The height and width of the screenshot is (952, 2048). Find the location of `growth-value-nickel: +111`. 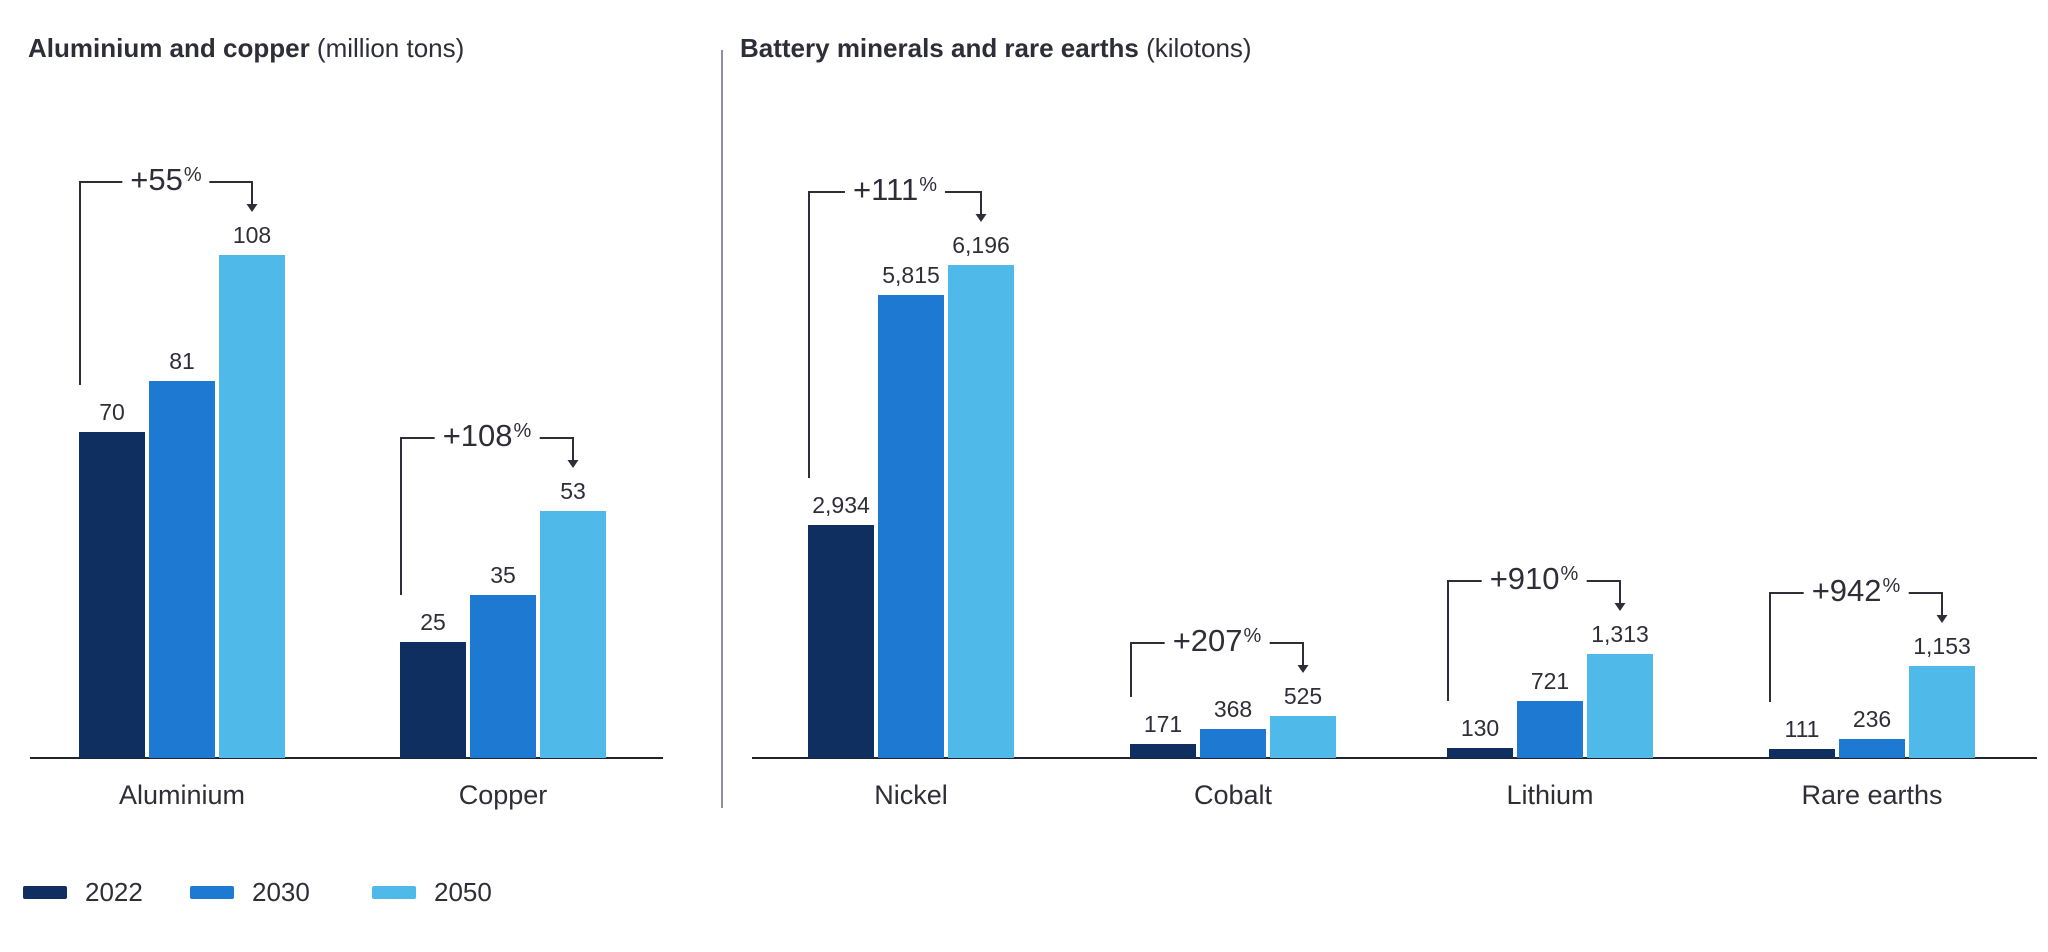

growth-value-nickel: +111 is located at coordinates (885, 189).